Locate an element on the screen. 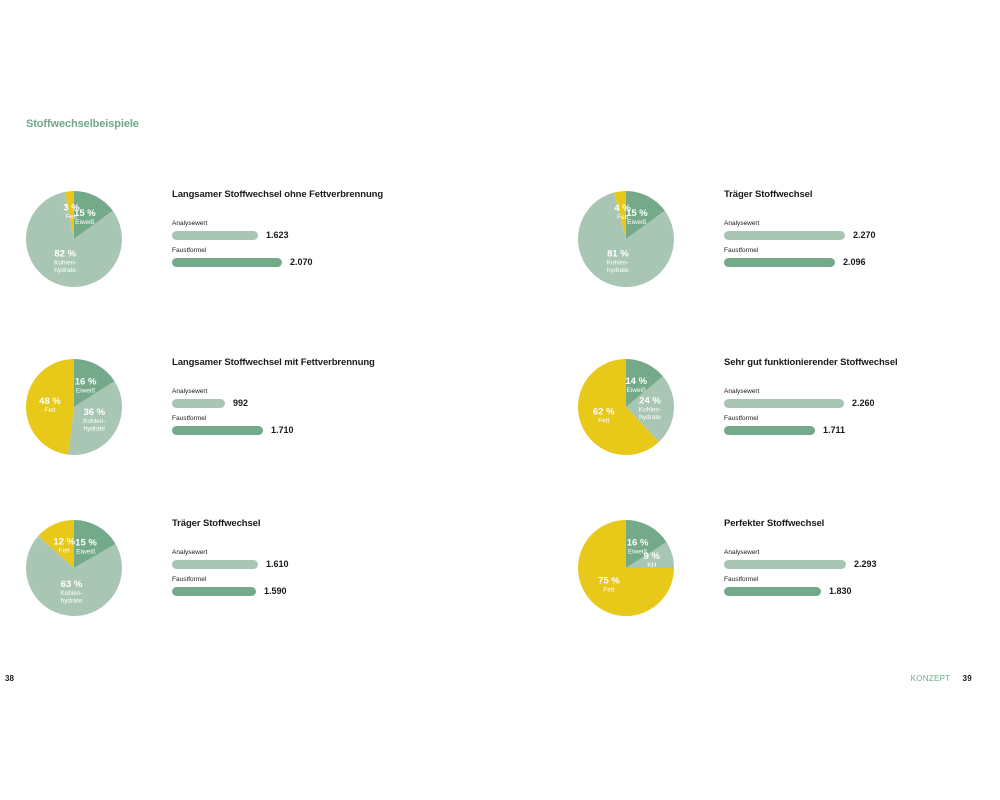  pie-percent-kohlenhydrate: 9 % is located at coordinates (652, 556).